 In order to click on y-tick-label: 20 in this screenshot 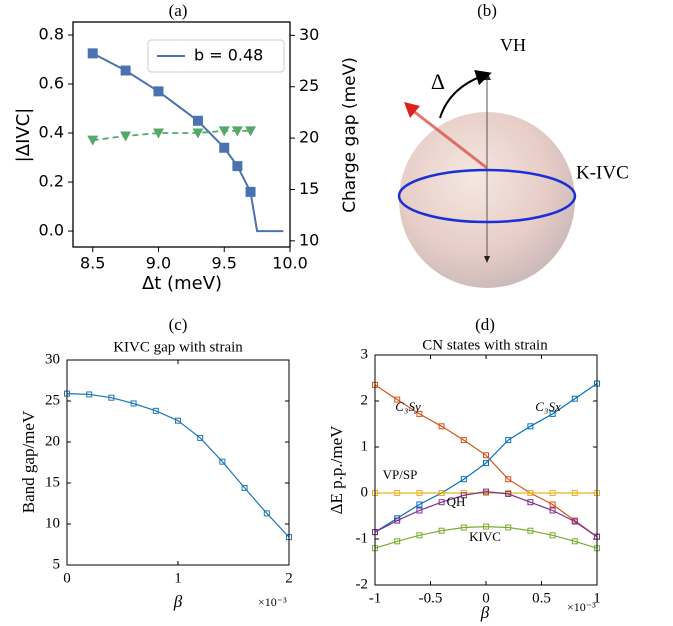, I will do `click(52, 441)`.